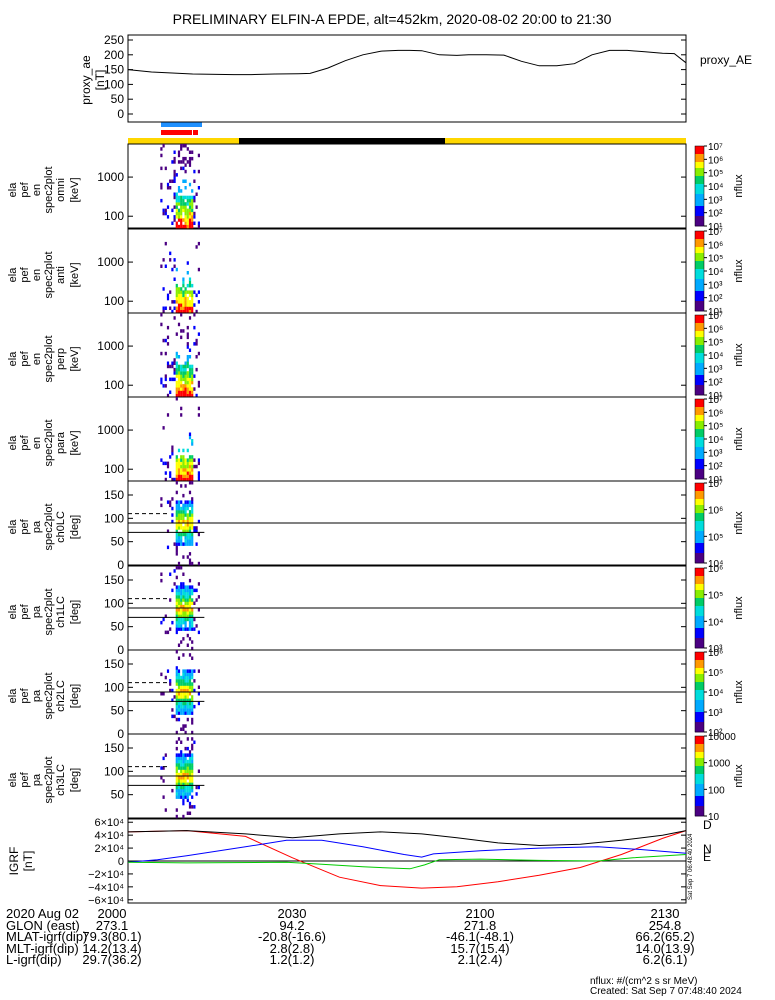 Image resolution: width=775 pixels, height=1000 pixels. What do you see at coordinates (114, 518) in the screenshot?
I see `y-tick-label: 100` at bounding box center [114, 518].